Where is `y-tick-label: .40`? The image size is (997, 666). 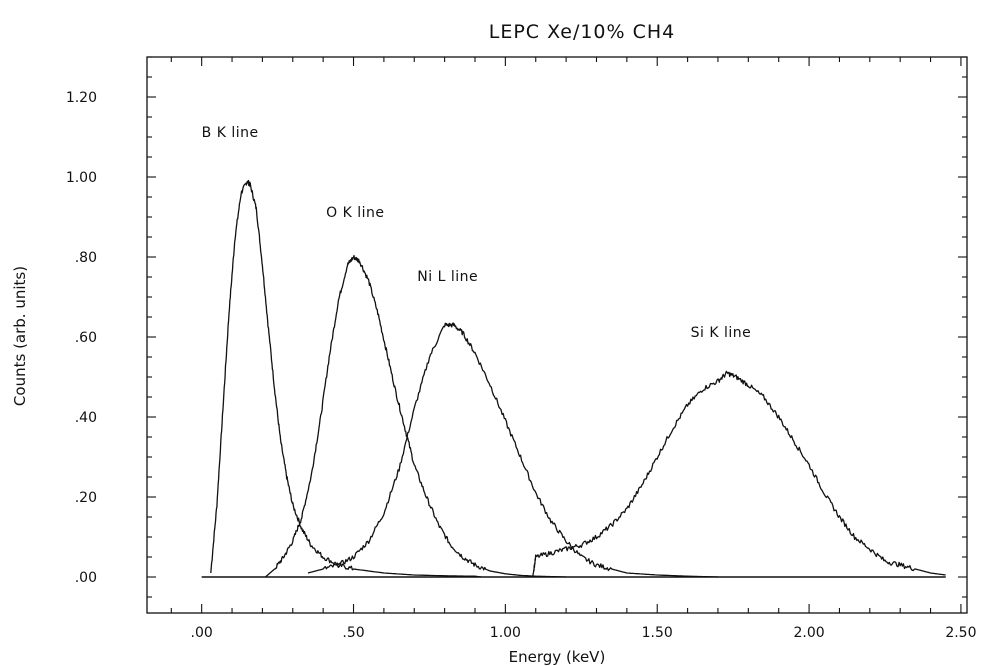 y-tick-label: .40 is located at coordinates (86, 418).